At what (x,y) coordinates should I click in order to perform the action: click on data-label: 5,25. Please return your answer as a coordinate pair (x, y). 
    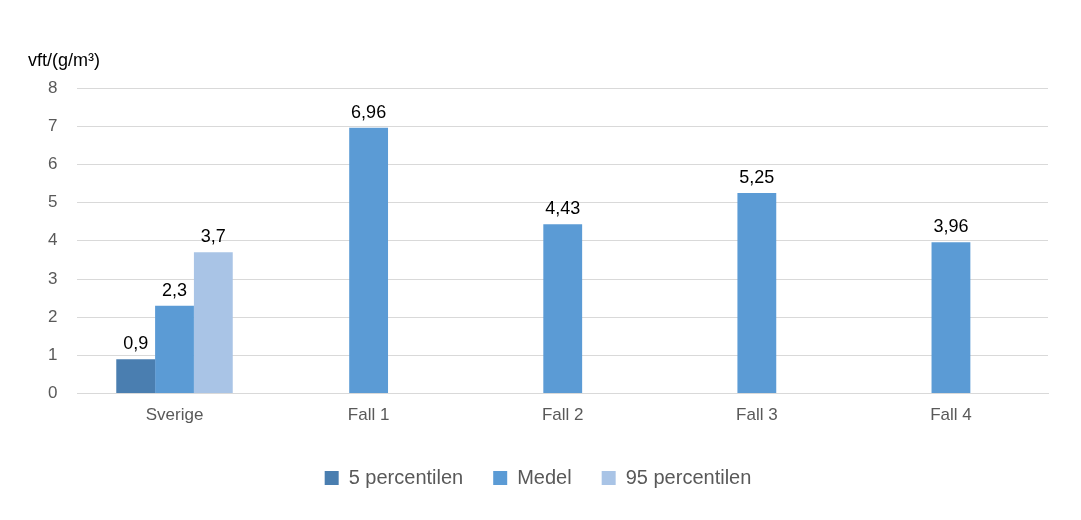
    Looking at the image, I should click on (757, 177).